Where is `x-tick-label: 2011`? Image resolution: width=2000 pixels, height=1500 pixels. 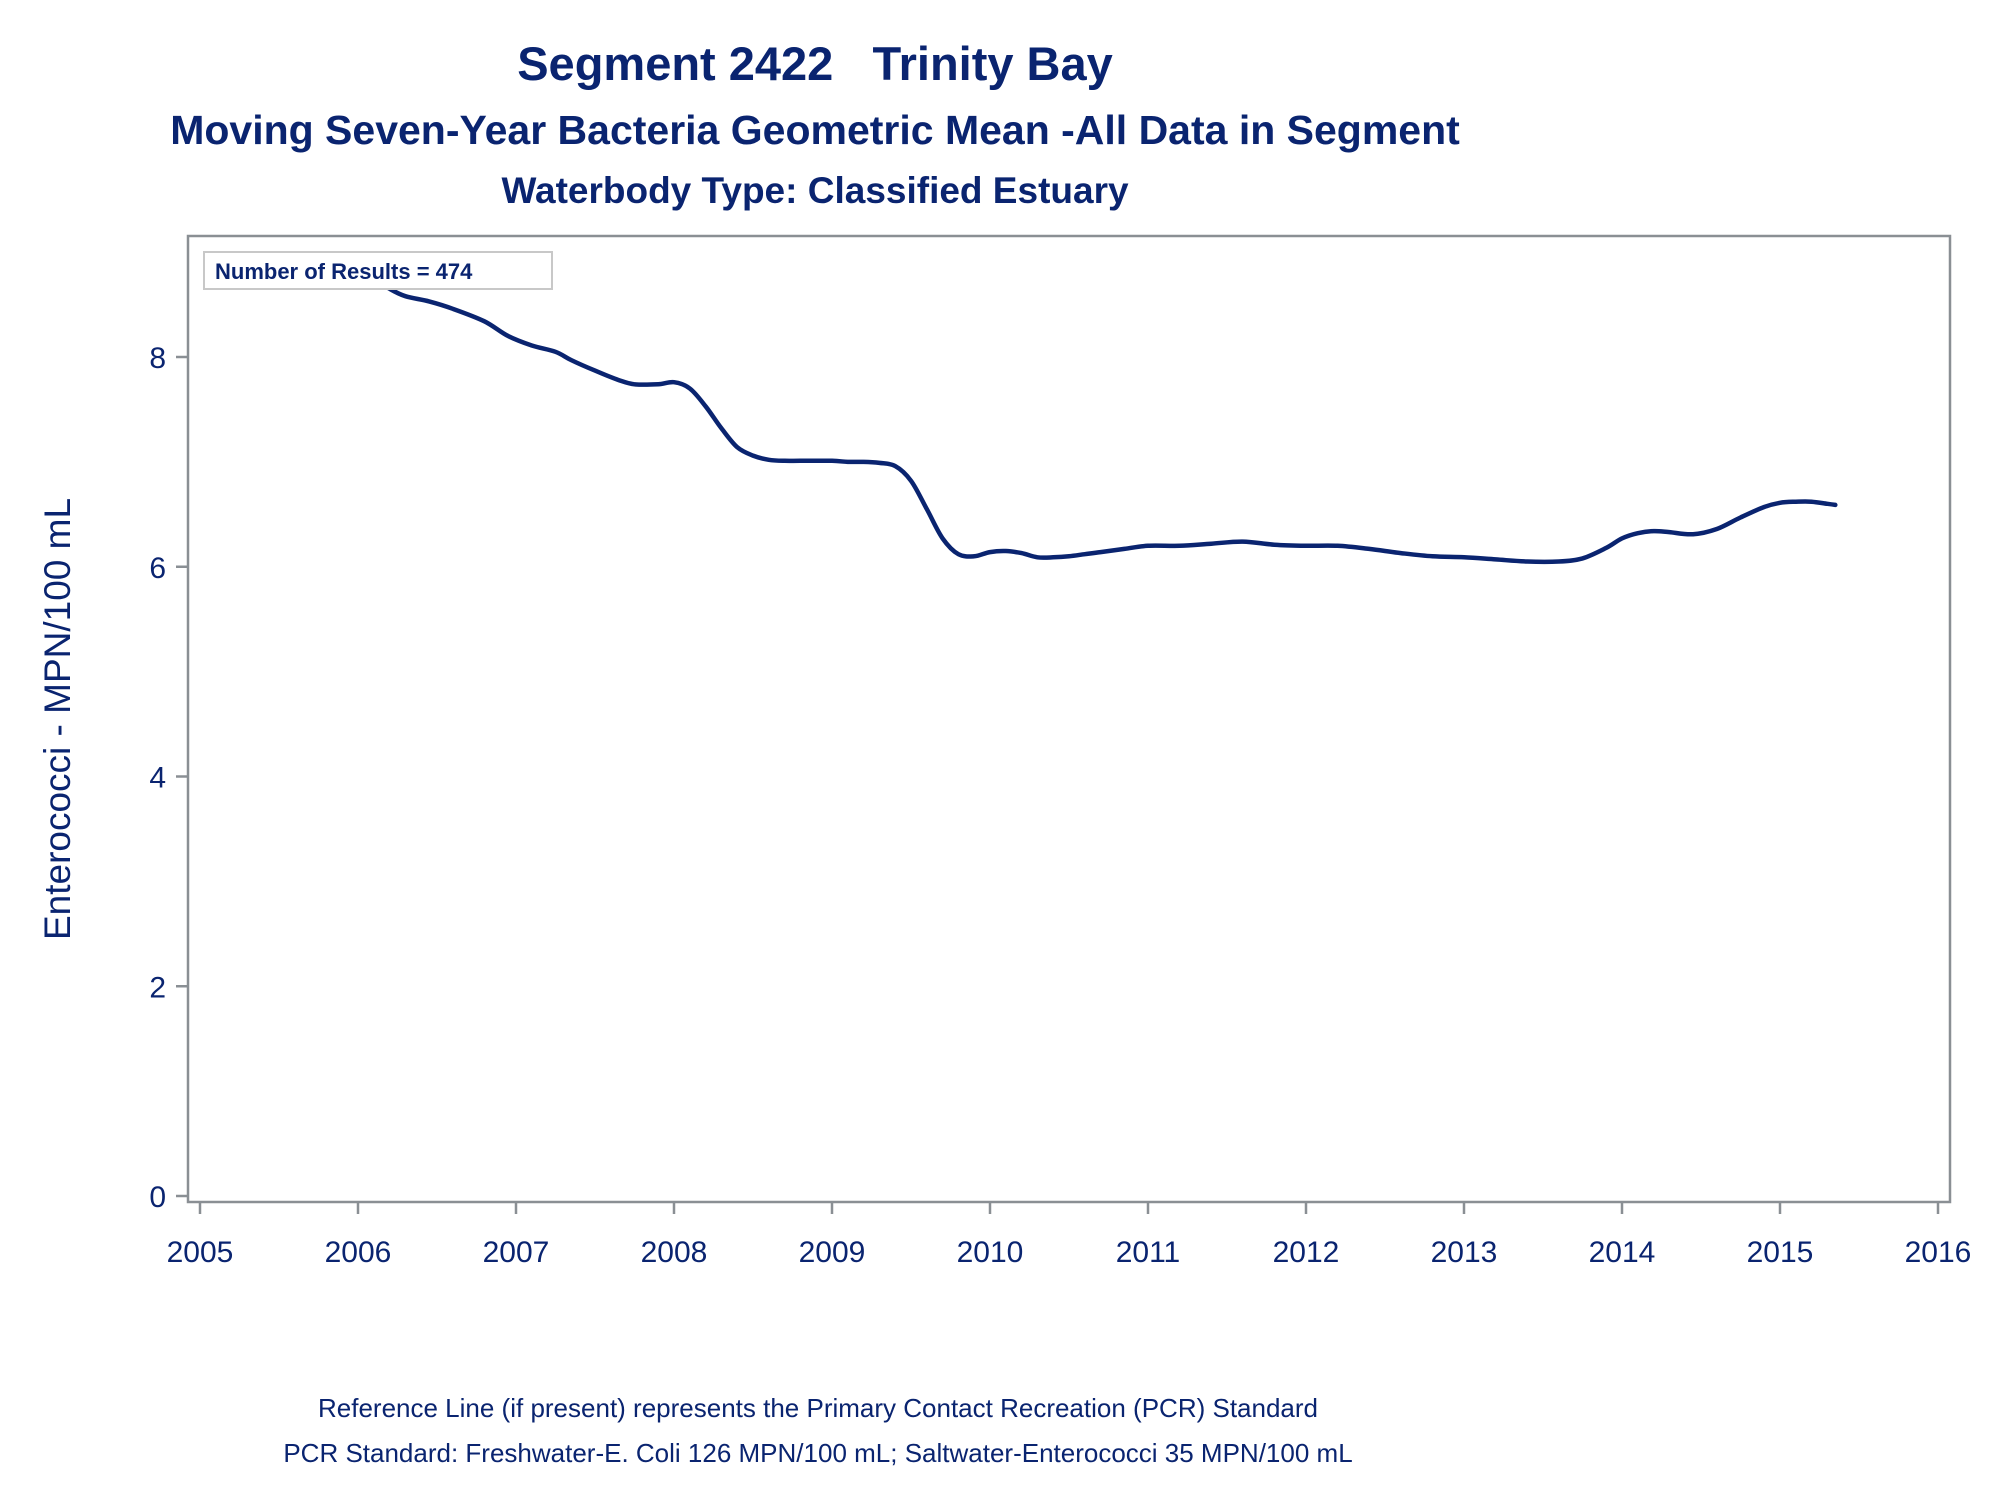
x-tick-label: 2011 is located at coordinates (1148, 1252).